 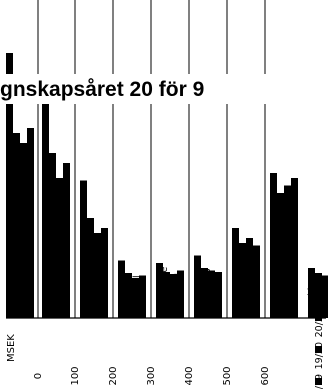 What do you see at coordinates (319, 323) in the screenshot?
I see `legend-label-20-21: 20/21` at bounding box center [319, 323].